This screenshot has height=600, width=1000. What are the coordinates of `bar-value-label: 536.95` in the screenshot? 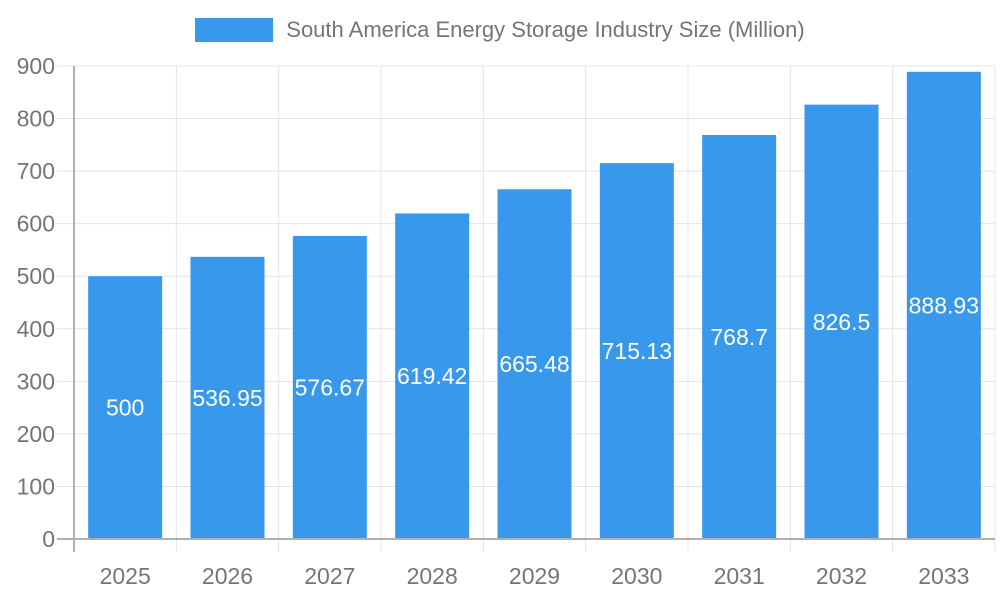 It's located at (227, 398).